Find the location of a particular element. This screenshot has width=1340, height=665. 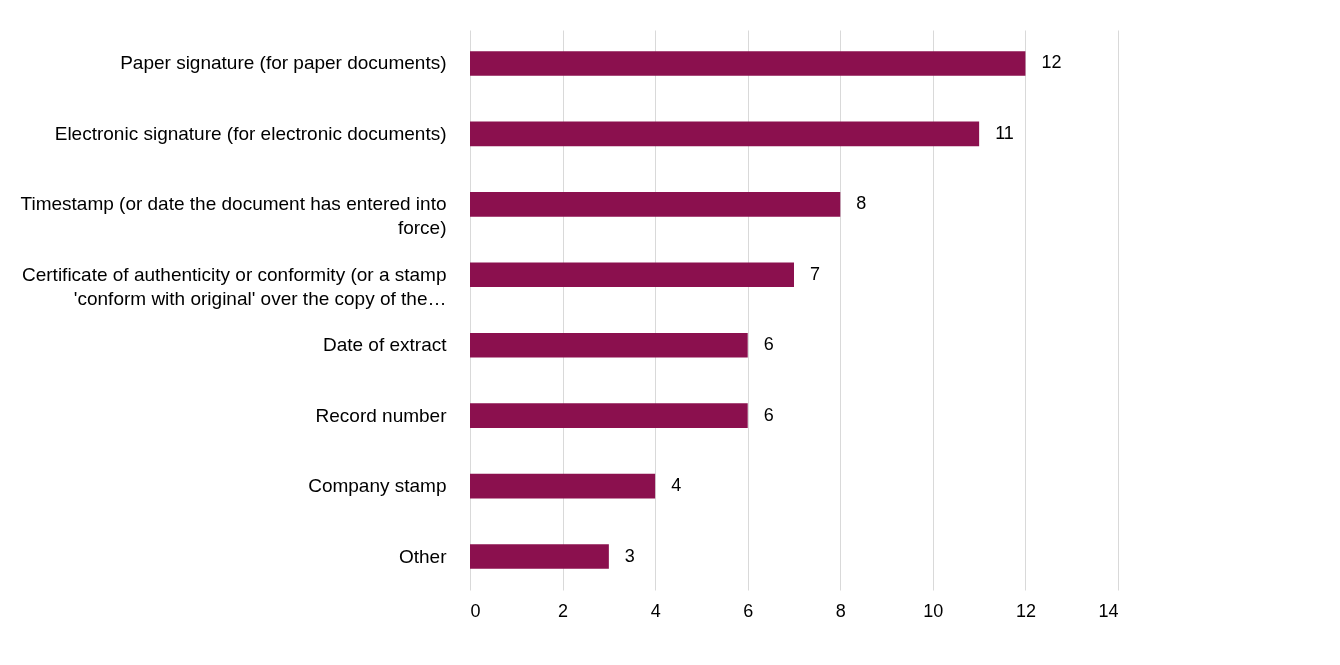

data-label: 11 is located at coordinates (1004, 132).